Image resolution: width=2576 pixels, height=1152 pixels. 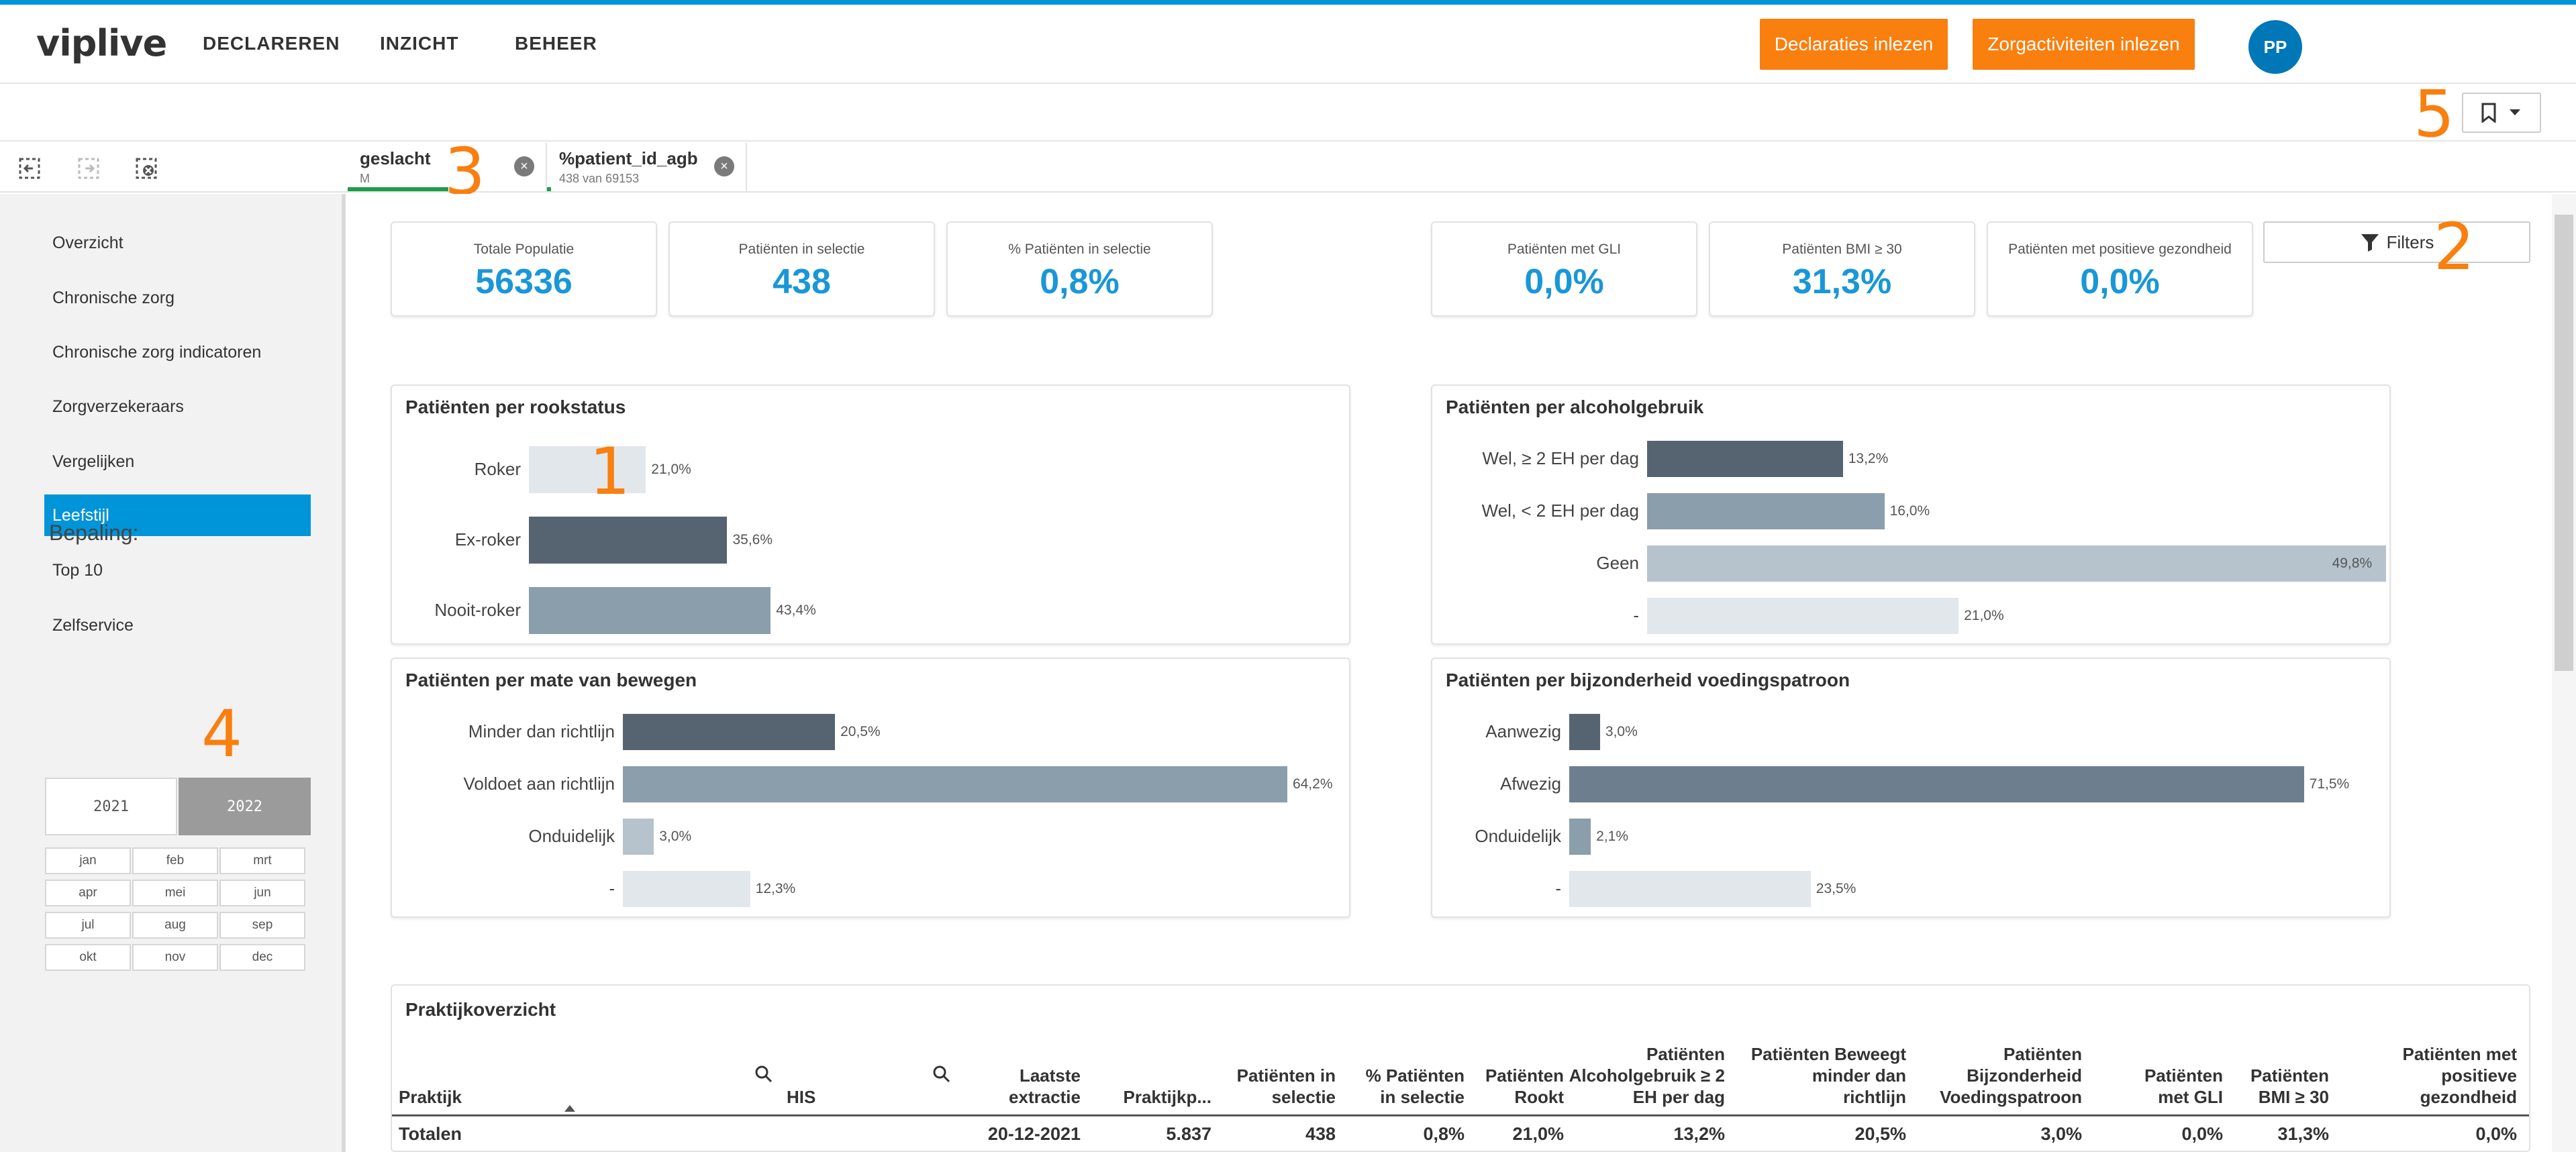 I want to click on sidebar-item-vergelijken: Vergelijken, so click(x=93, y=461).